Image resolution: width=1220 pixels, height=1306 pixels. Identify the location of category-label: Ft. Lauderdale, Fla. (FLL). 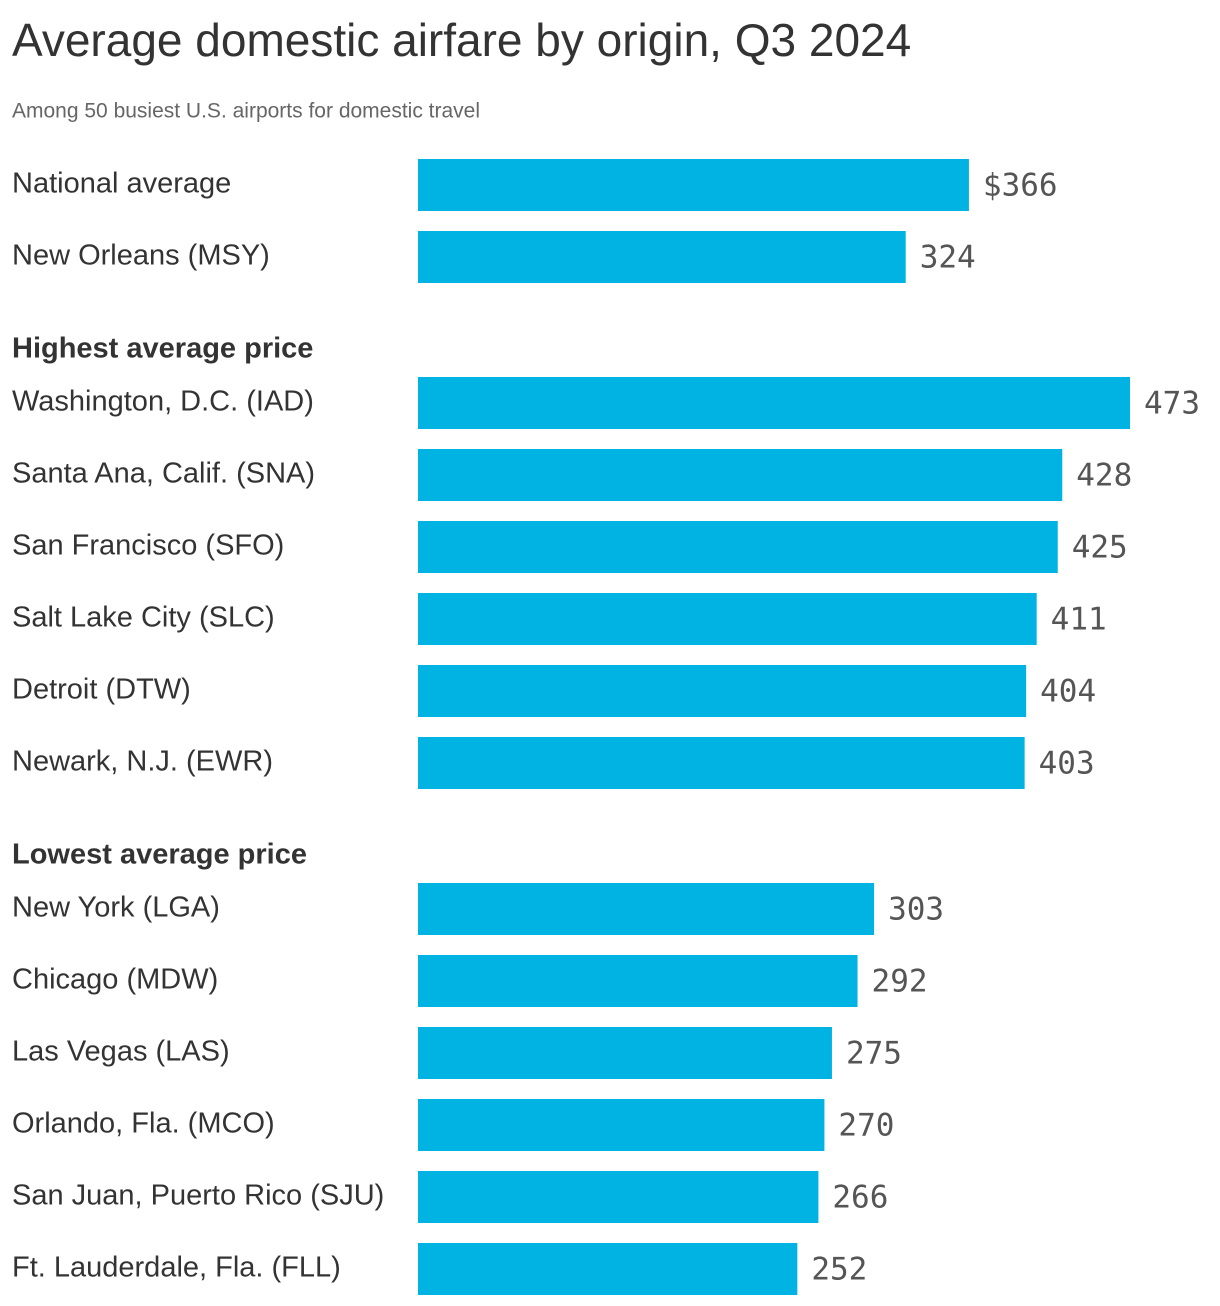
(176, 1268).